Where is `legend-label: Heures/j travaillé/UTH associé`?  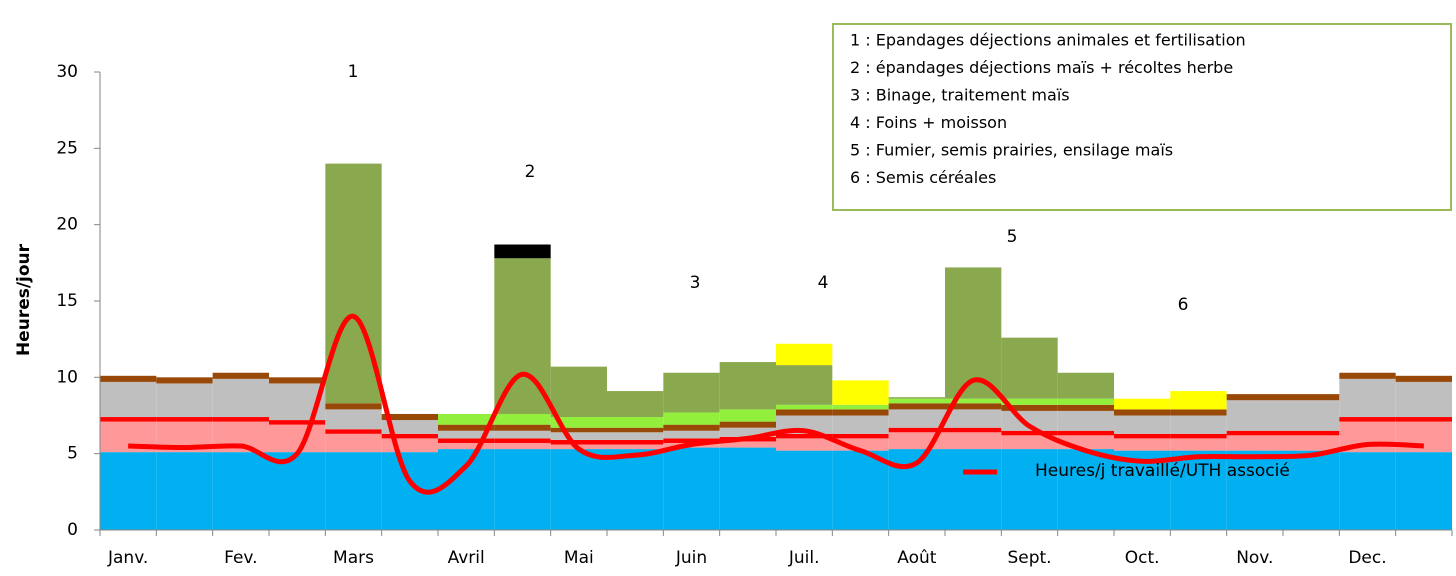 legend-label: Heures/j travaillé/UTH associé is located at coordinates (1162, 471).